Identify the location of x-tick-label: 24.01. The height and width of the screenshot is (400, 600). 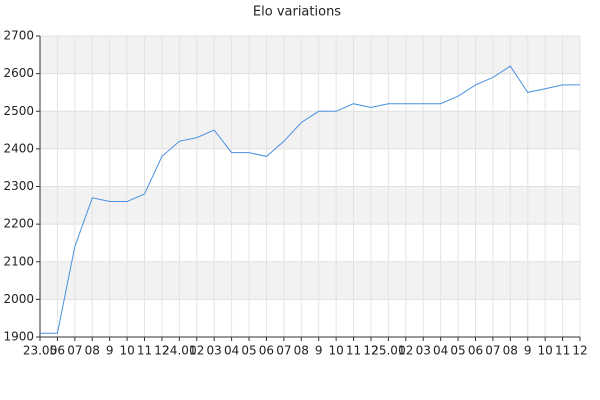
(179, 351).